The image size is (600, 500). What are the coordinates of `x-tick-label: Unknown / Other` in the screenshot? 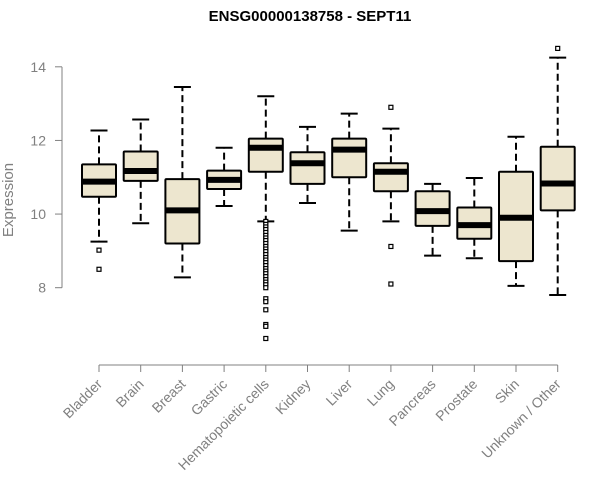 It's located at (521, 419).